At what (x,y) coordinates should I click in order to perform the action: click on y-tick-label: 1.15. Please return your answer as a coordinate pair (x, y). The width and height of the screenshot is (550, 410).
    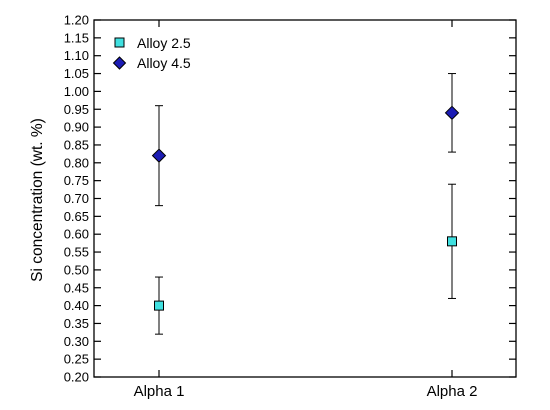
    Looking at the image, I should click on (76, 37).